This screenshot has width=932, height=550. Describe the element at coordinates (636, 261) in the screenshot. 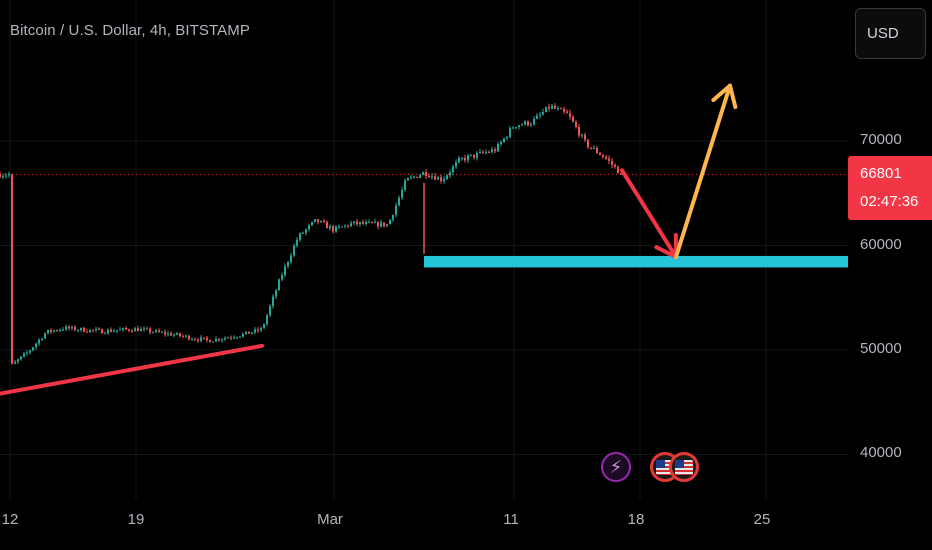

I see `support-zone` at that location.